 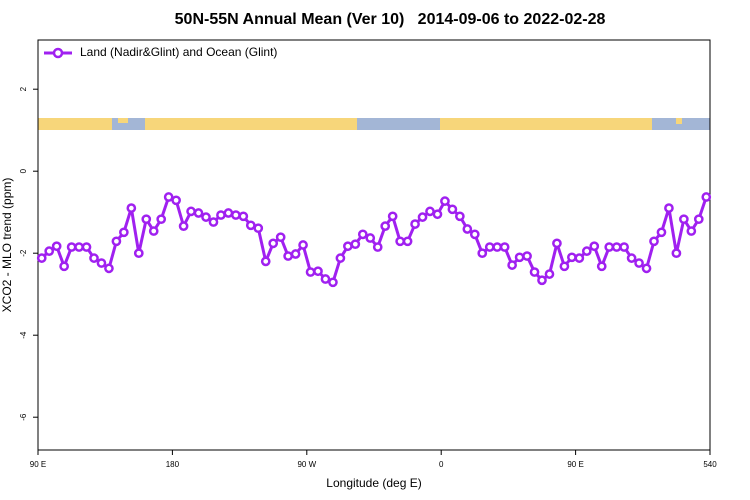 What do you see at coordinates (178, 52) in the screenshot?
I see `legend-label: Land (Nadir&Glint) and Ocean (Glint)` at bounding box center [178, 52].